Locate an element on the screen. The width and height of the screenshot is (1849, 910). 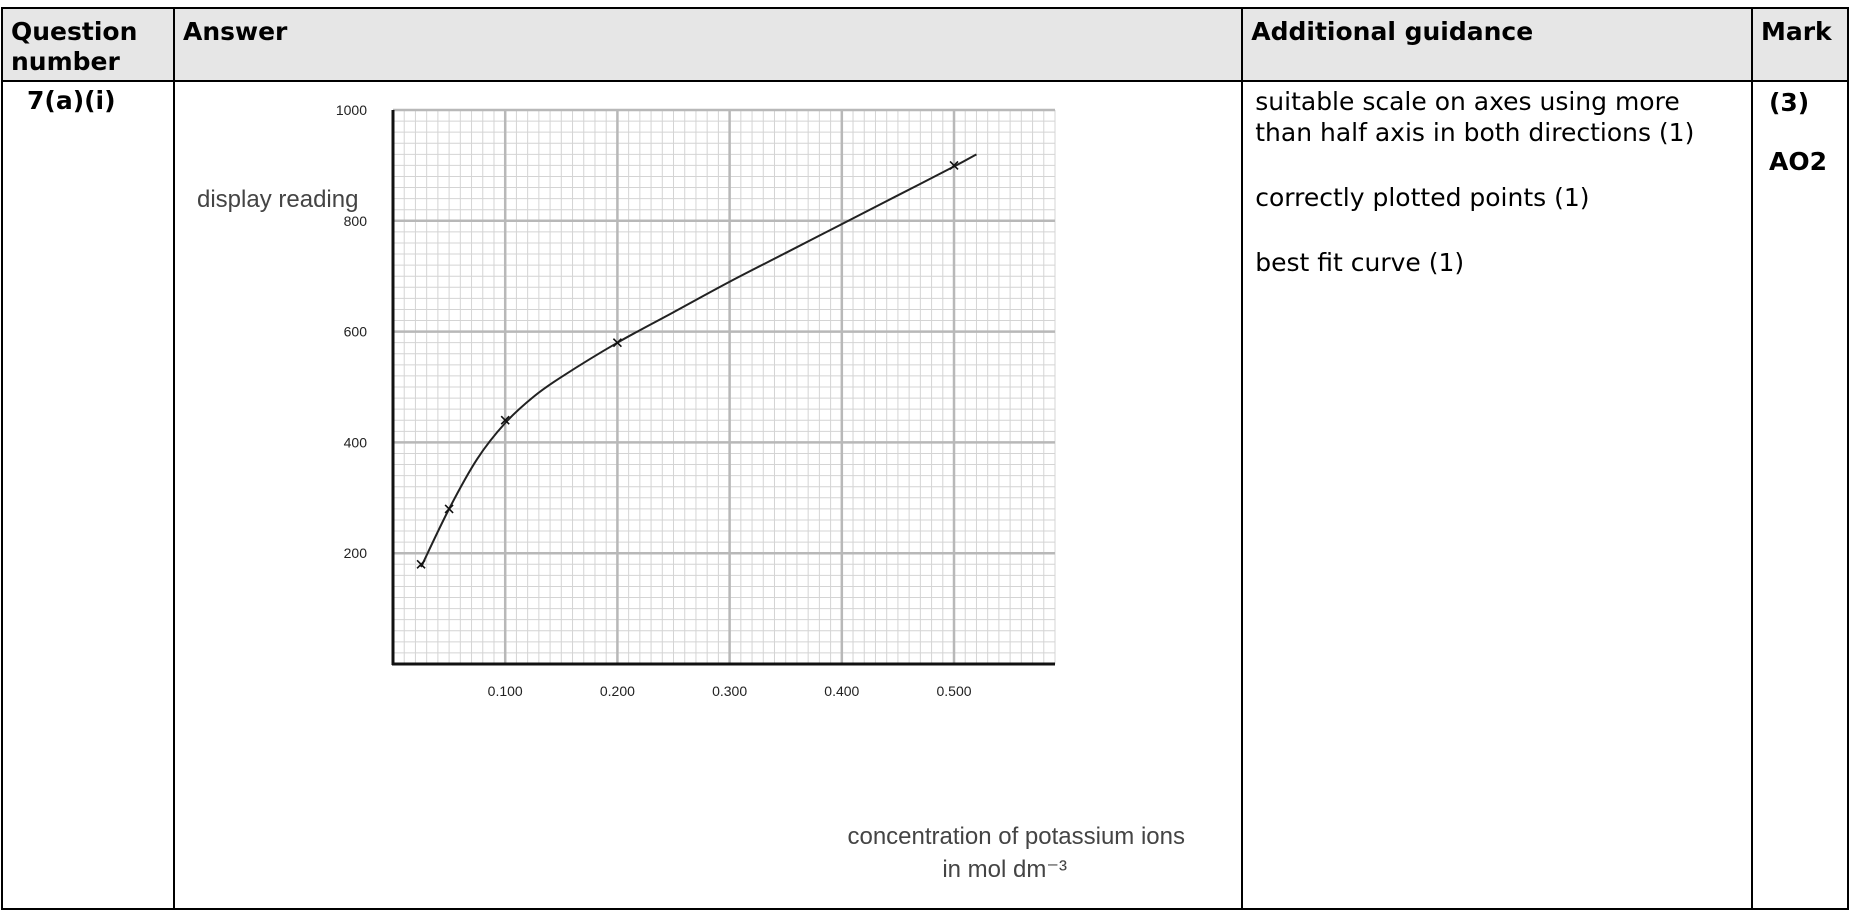
header-mark: Mark is located at coordinates (1799, 44).